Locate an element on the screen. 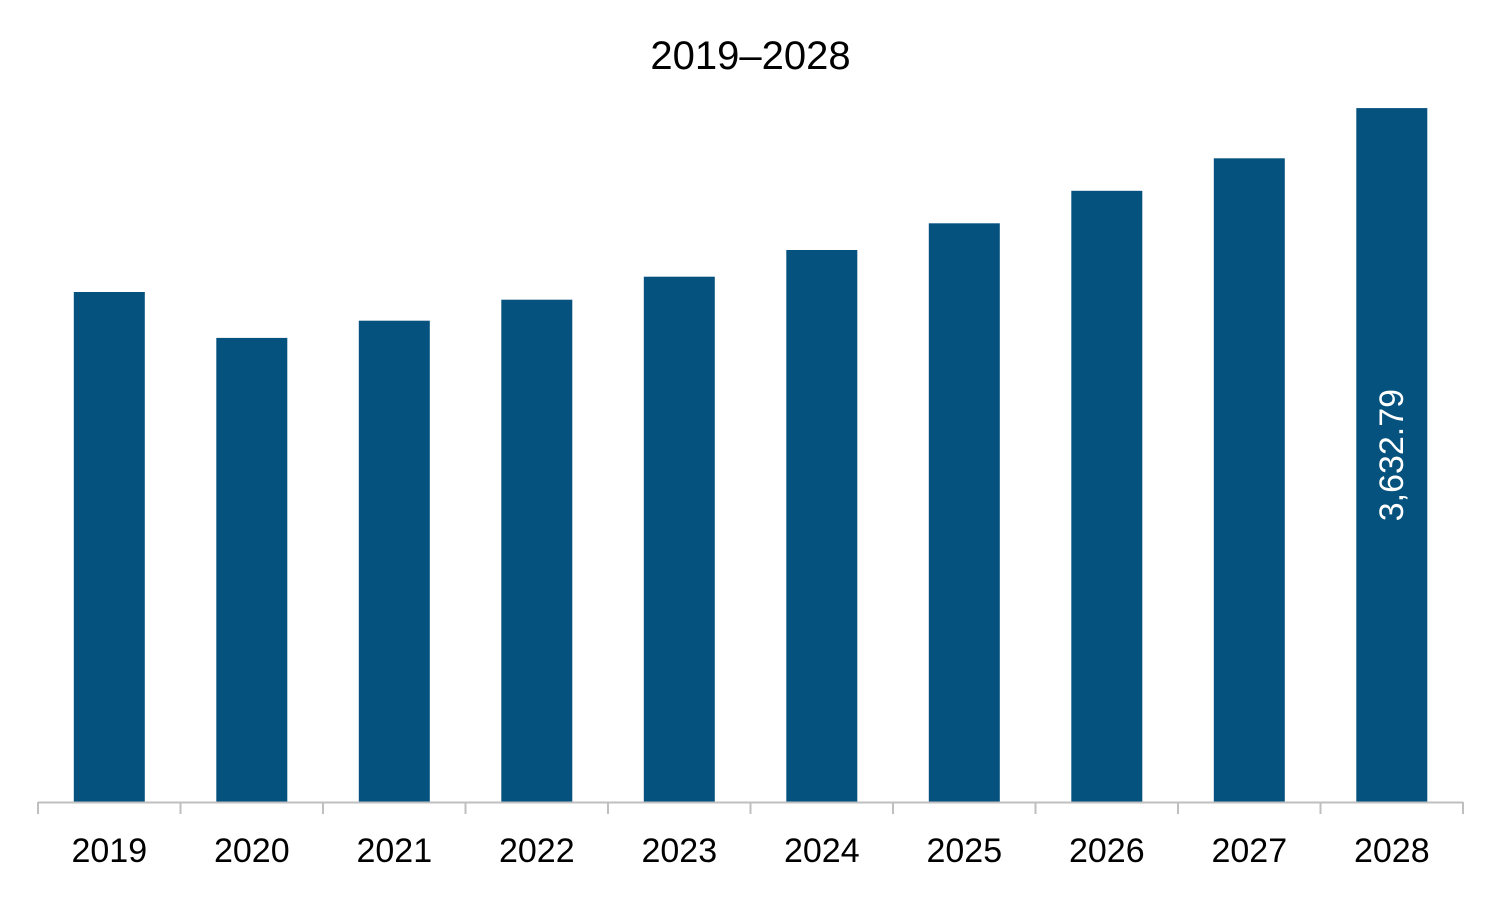  x-tick-label-2025: 2025 is located at coordinates (964, 851).